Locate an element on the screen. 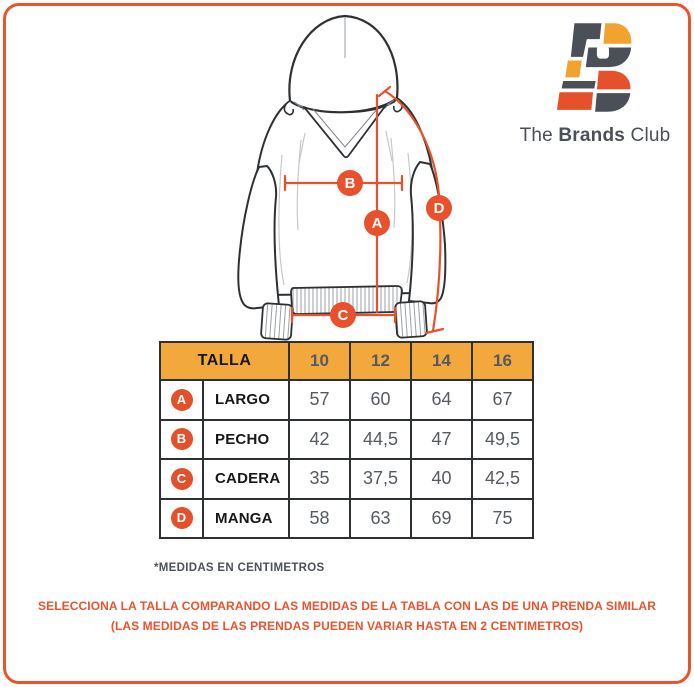 This screenshot has height=687, width=694. measure-badges: B A C D is located at coordinates (391, 249).